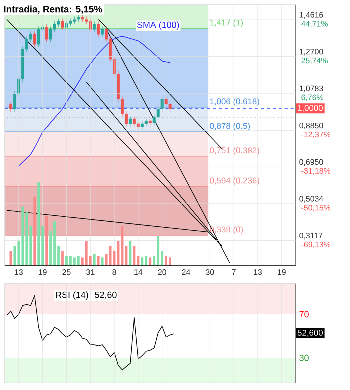 Image resolution: width=350 pixels, height=390 pixels. What do you see at coordinates (304, 358) in the screenshot?
I see `y-tick-label: 30` at bounding box center [304, 358].